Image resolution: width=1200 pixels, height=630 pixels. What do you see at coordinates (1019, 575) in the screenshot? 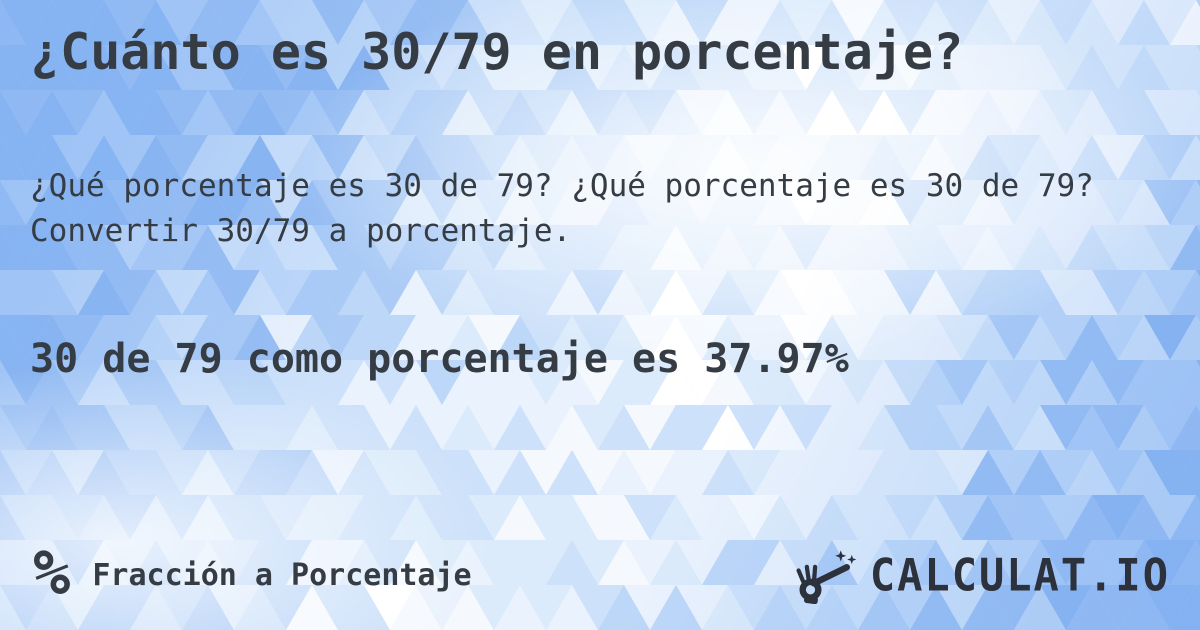
I see `brand-text: CALCULAT.IO` at bounding box center [1019, 575].